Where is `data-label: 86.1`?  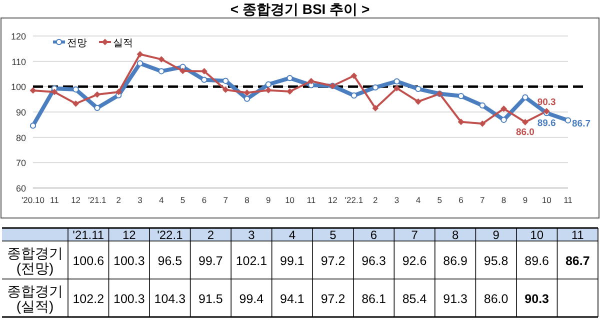
data-label: 86.1 is located at coordinates (374, 299).